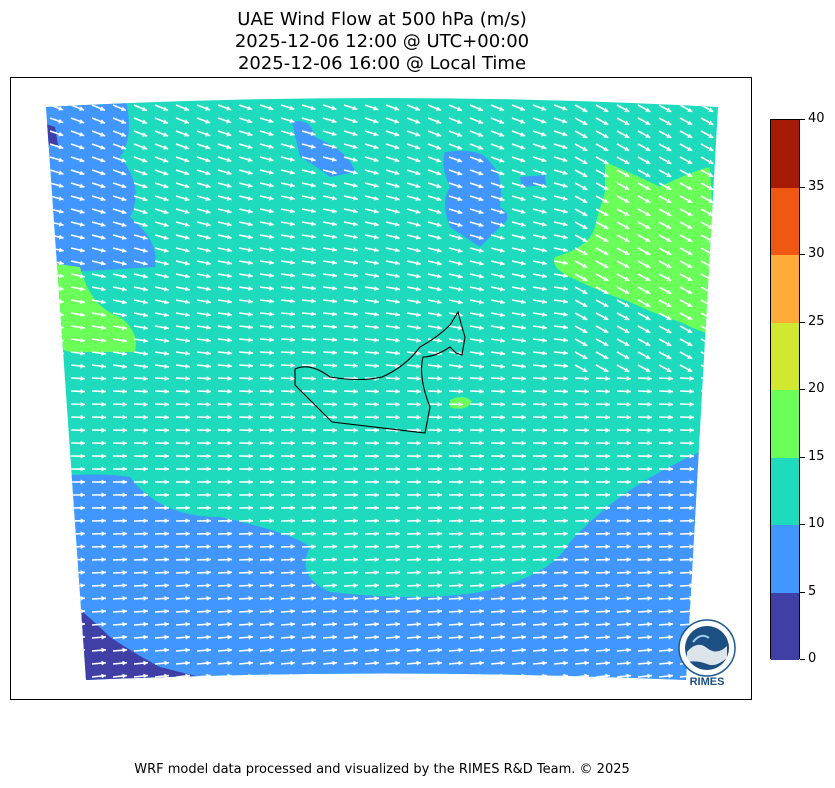  What do you see at coordinates (533, 181) in the screenshot?
I see `speed-field-5-10-north-c` at bounding box center [533, 181].